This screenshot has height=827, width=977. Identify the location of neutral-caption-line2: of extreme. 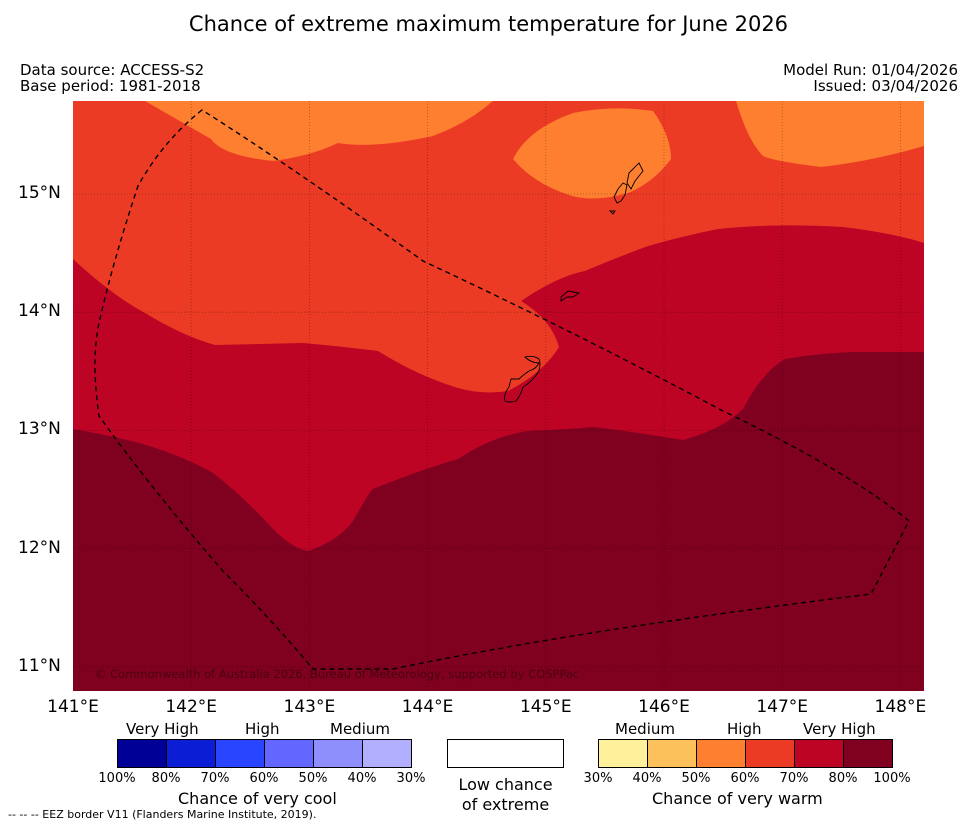
(505, 804).